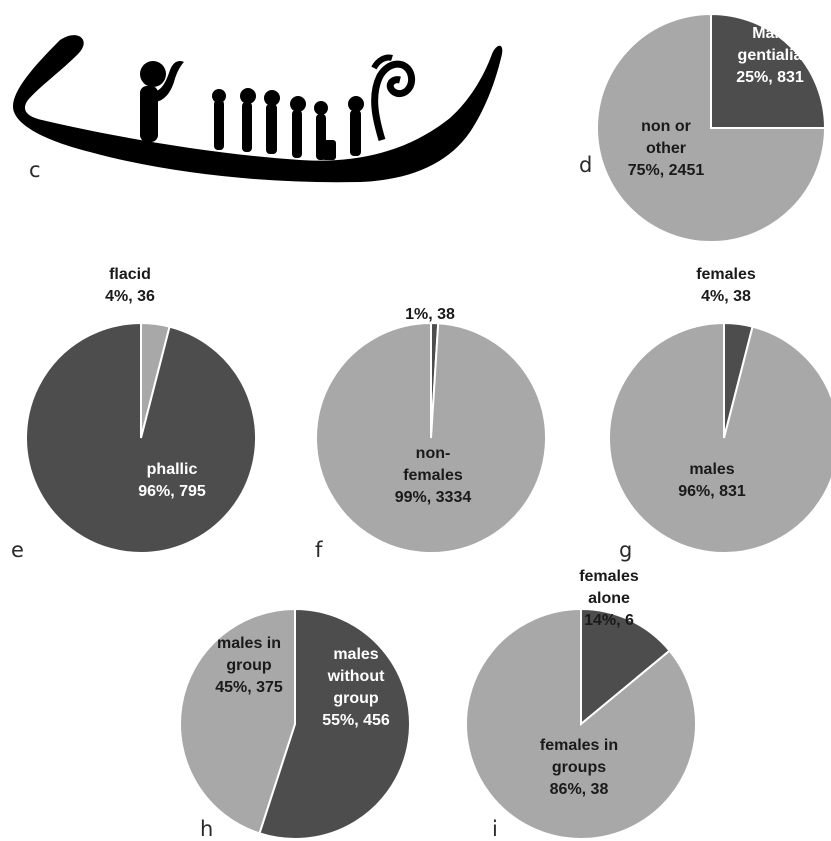  I want to click on pie-i-label-1: females in groups 86%, 38, so click(579, 767).